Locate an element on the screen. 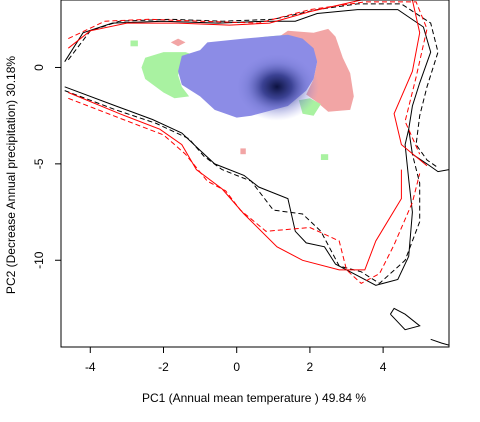 The height and width of the screenshot is (422, 480). x-tick-label: -4 is located at coordinates (90, 367).